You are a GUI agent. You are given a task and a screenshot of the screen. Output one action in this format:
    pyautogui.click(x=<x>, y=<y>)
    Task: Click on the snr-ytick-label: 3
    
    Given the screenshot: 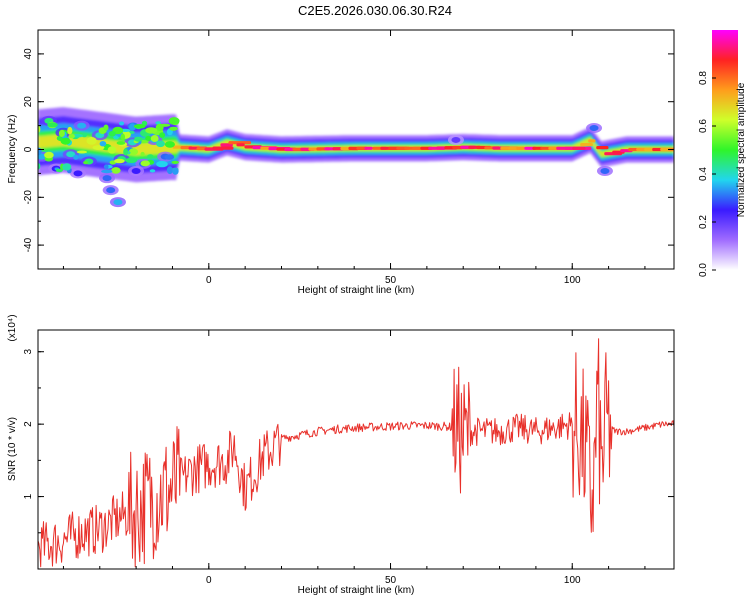 What is the action you would take?
    pyautogui.click(x=28, y=352)
    